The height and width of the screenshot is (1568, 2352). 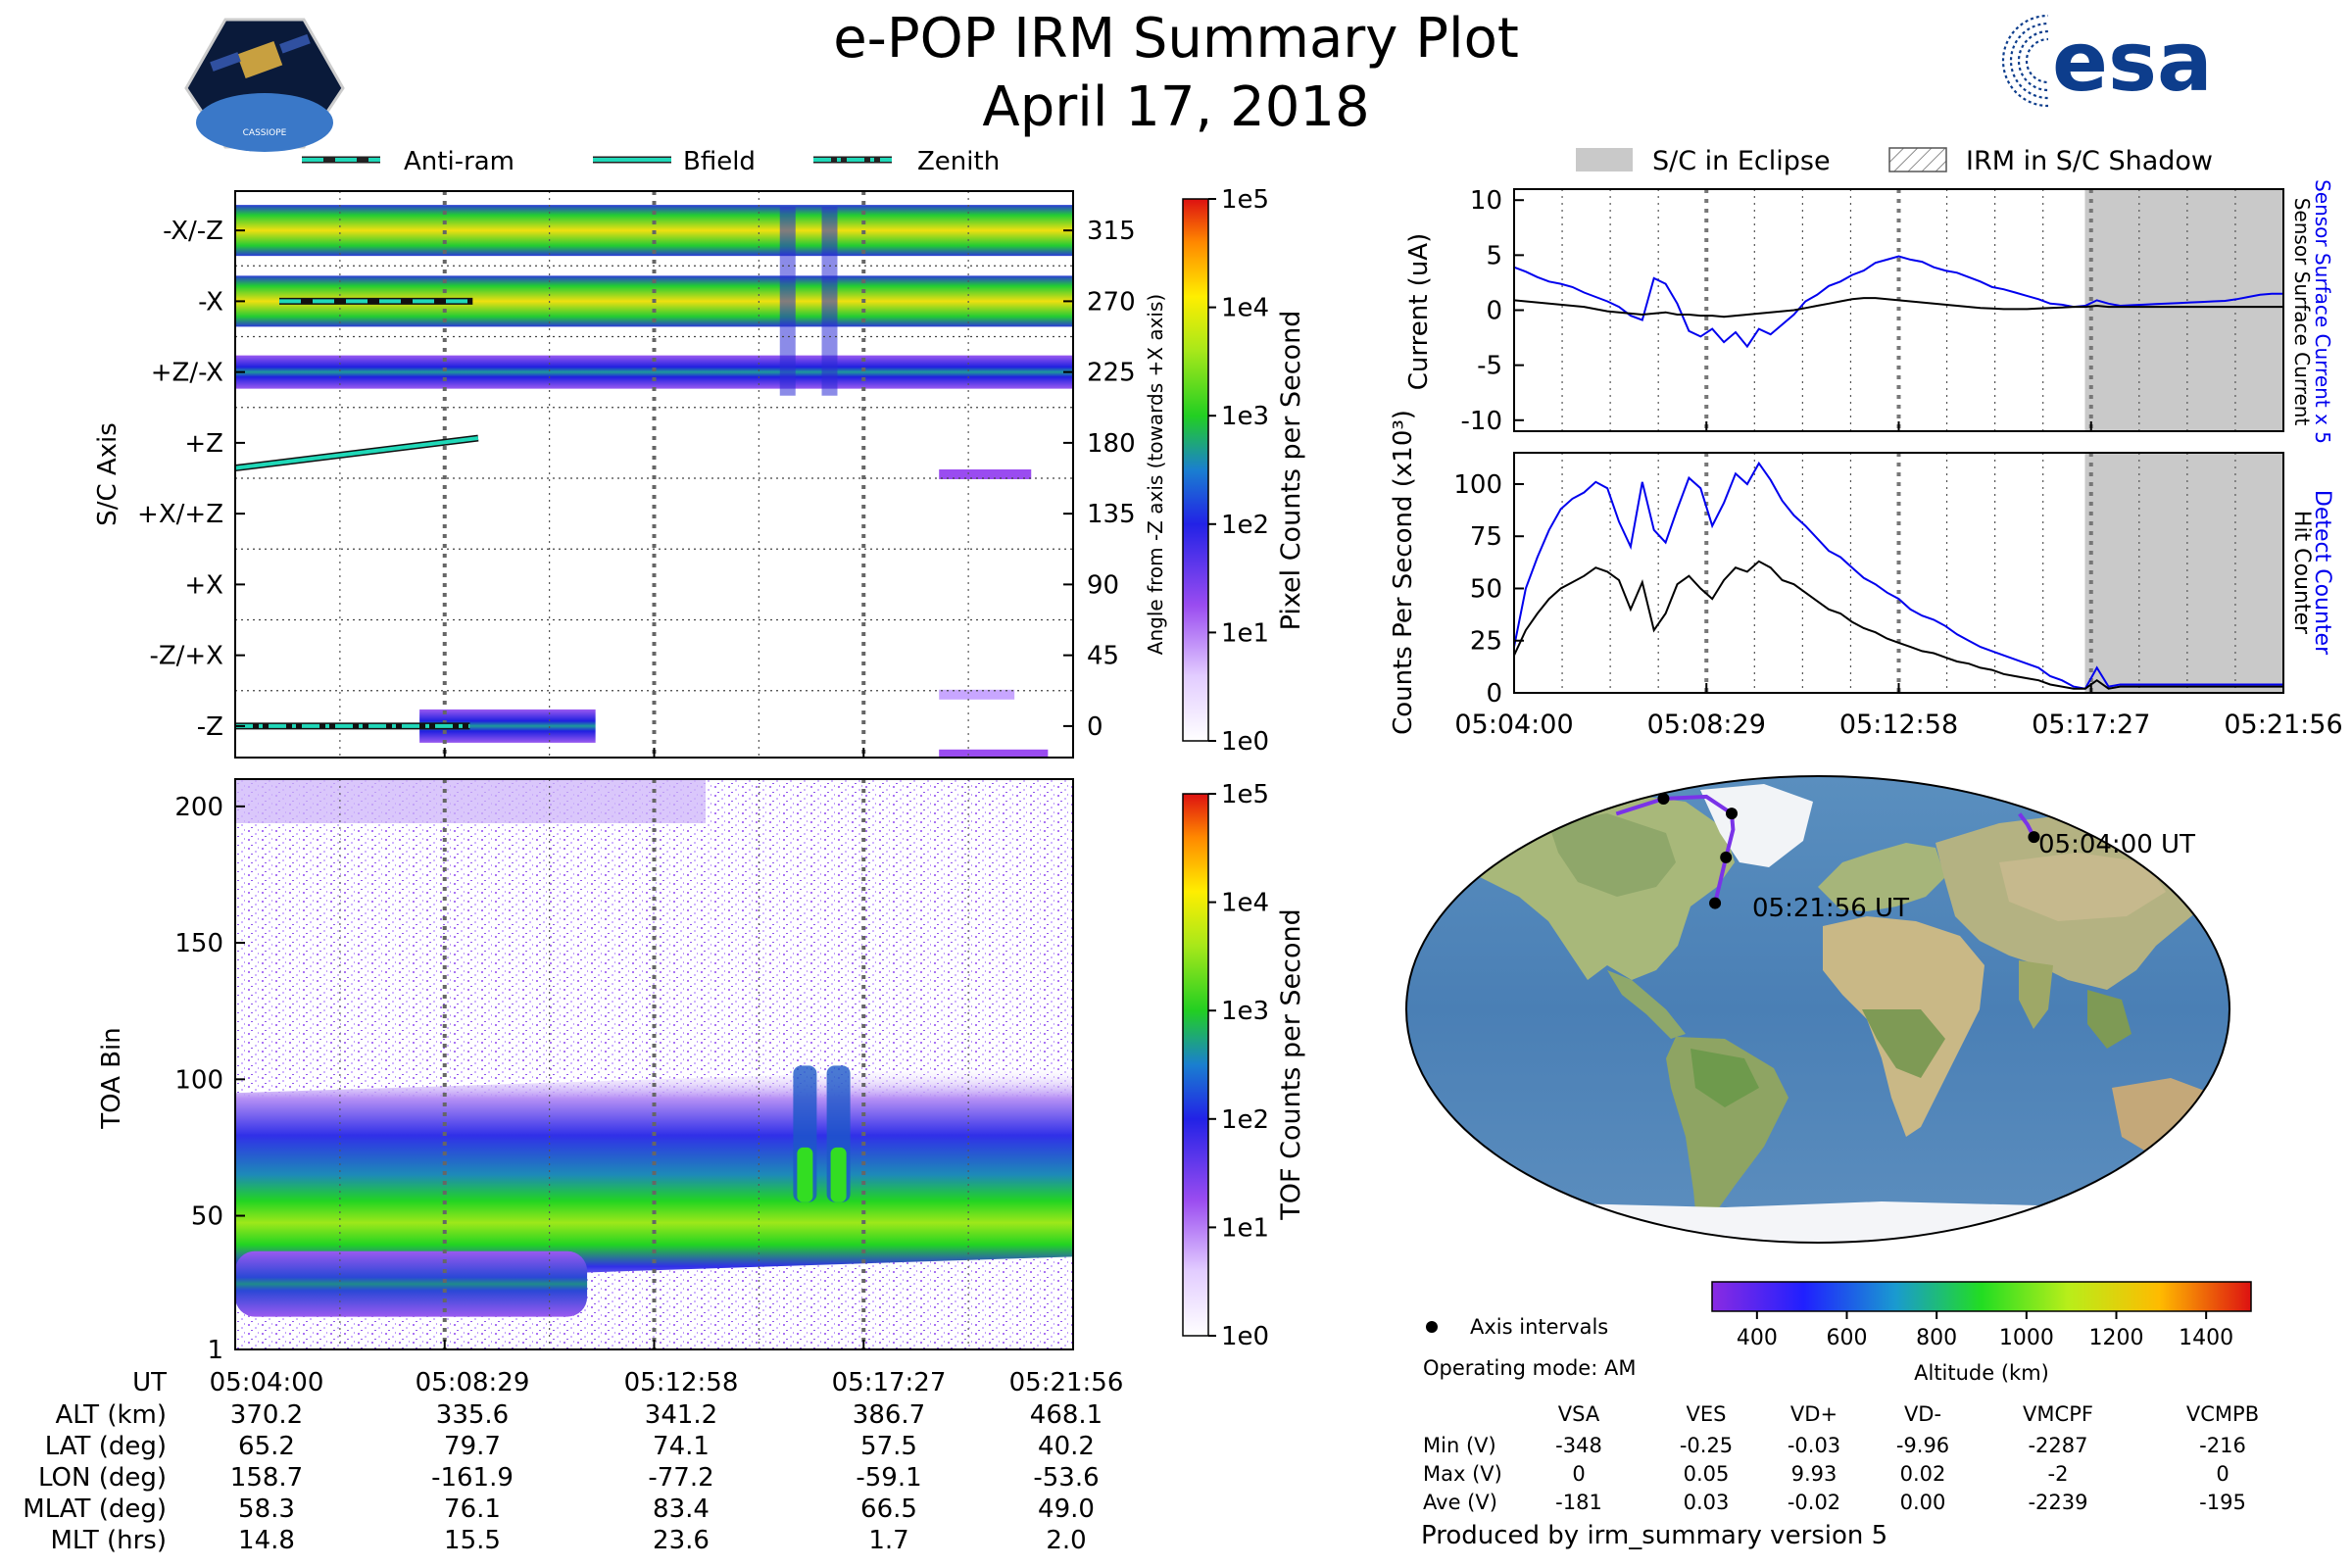 What do you see at coordinates (215, 1350) in the screenshot?
I see `toa-tick-label: 1` at bounding box center [215, 1350].